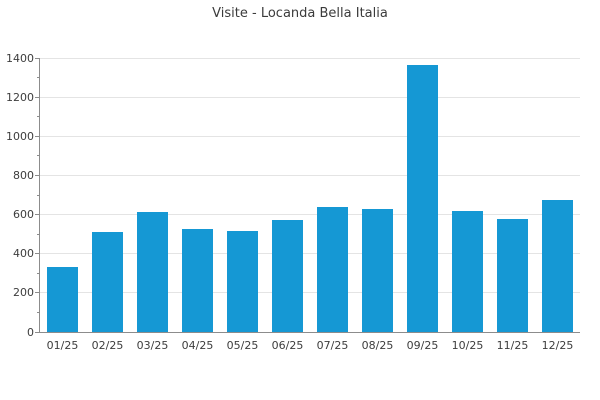 The width and height of the screenshot is (600, 400). What do you see at coordinates (23, 175) in the screenshot?
I see `y-tick-label: 800` at bounding box center [23, 175].